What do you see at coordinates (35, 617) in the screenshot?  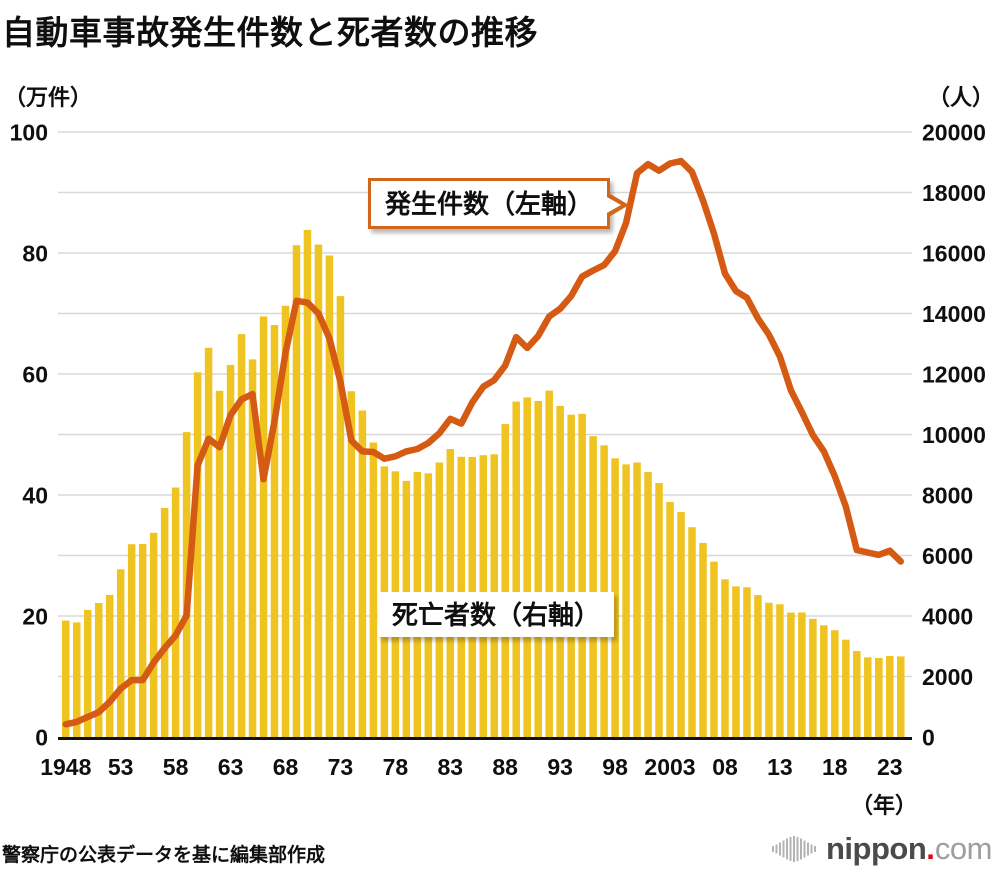 I see `svg-text: 20` at bounding box center [35, 617].